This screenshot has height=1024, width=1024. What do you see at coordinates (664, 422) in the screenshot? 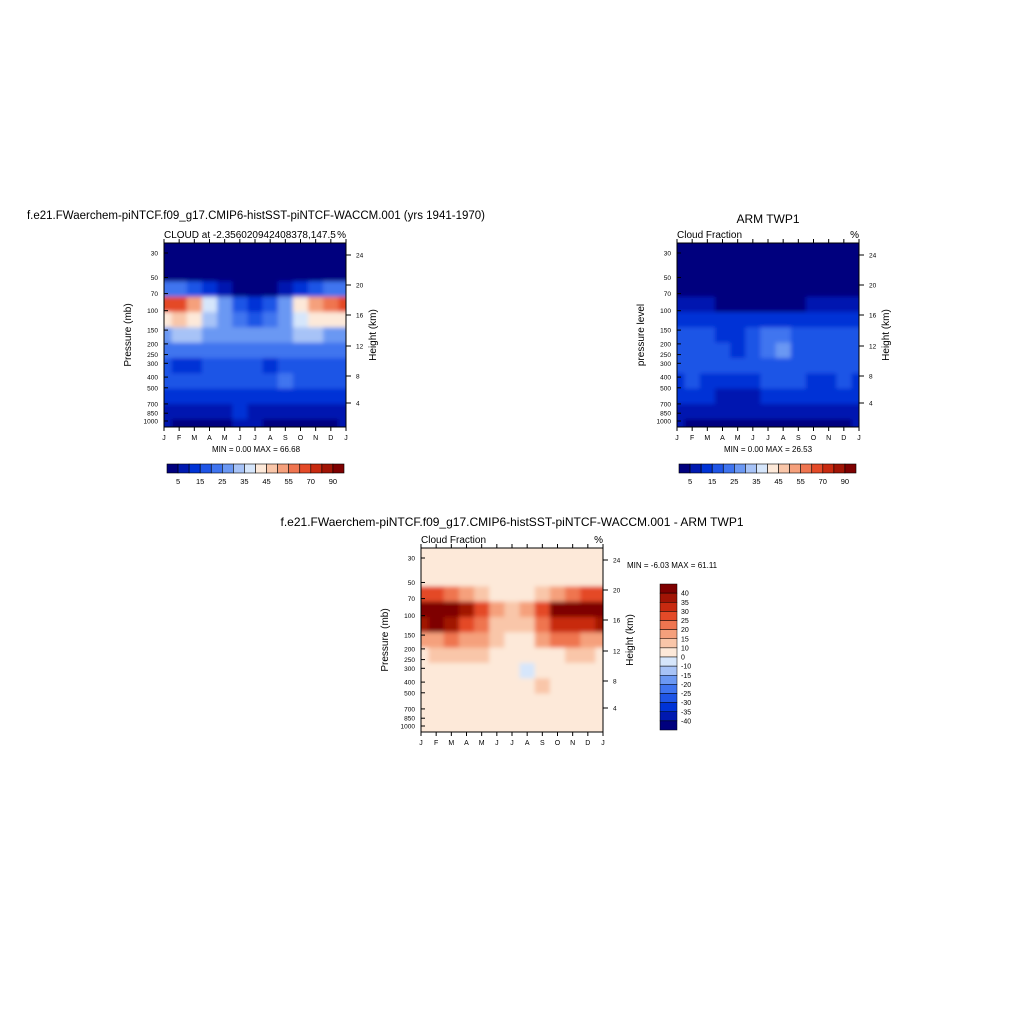
I see `y-tick-label: 1000` at bounding box center [664, 422].